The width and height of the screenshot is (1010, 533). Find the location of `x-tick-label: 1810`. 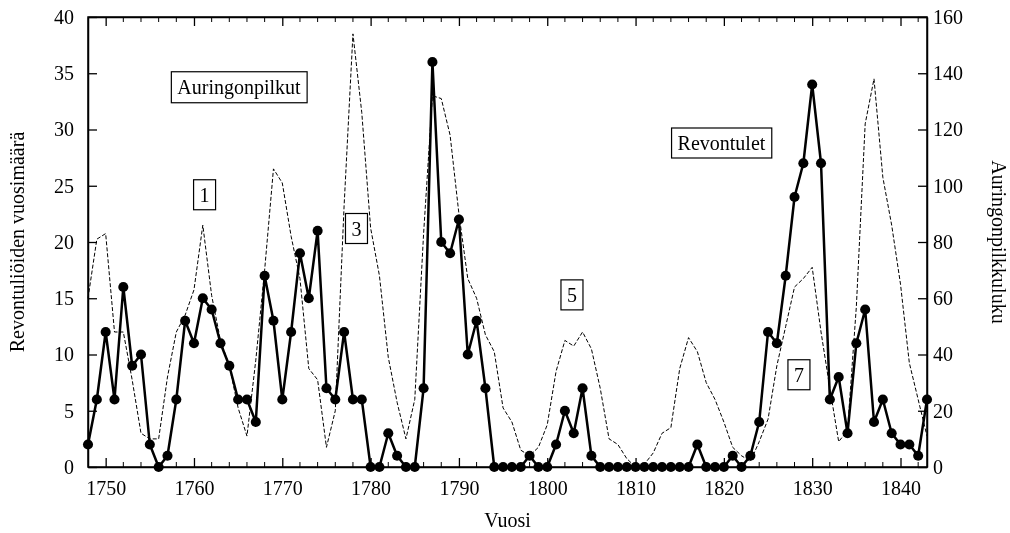

x-tick-label: 1810 is located at coordinates (636, 488).